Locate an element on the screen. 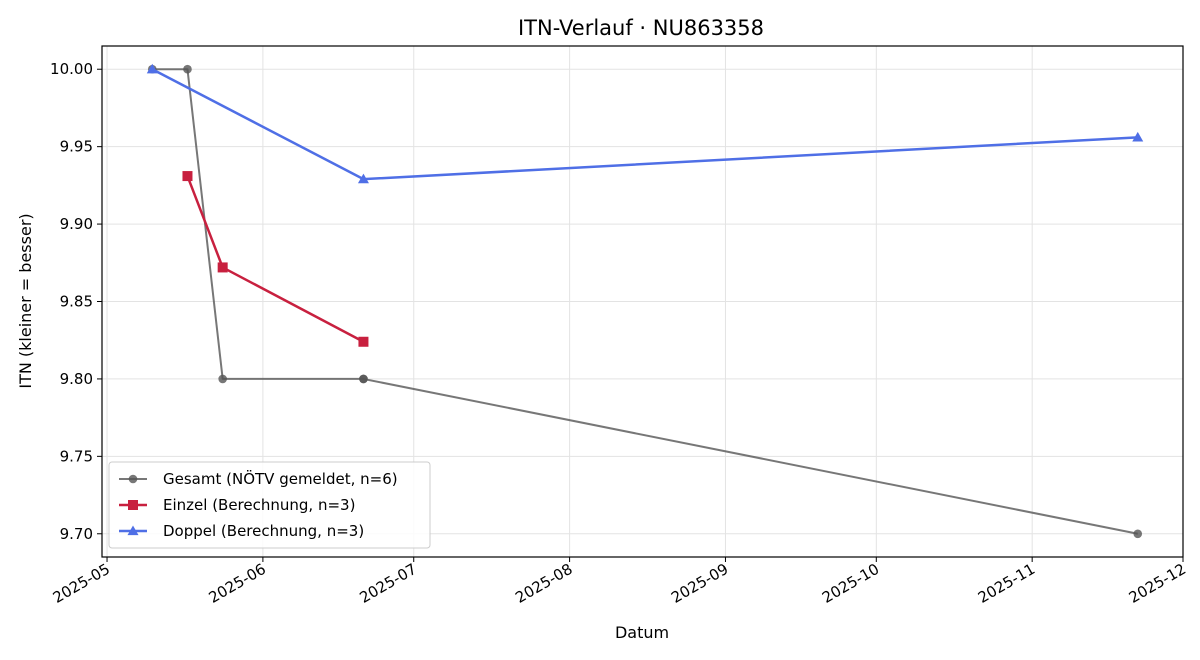 Image resolution: width=1200 pixels, height=660 pixels. legend-entry: Gesamt (NÖTV gemeldet, n=6) is located at coordinates (258, 478).